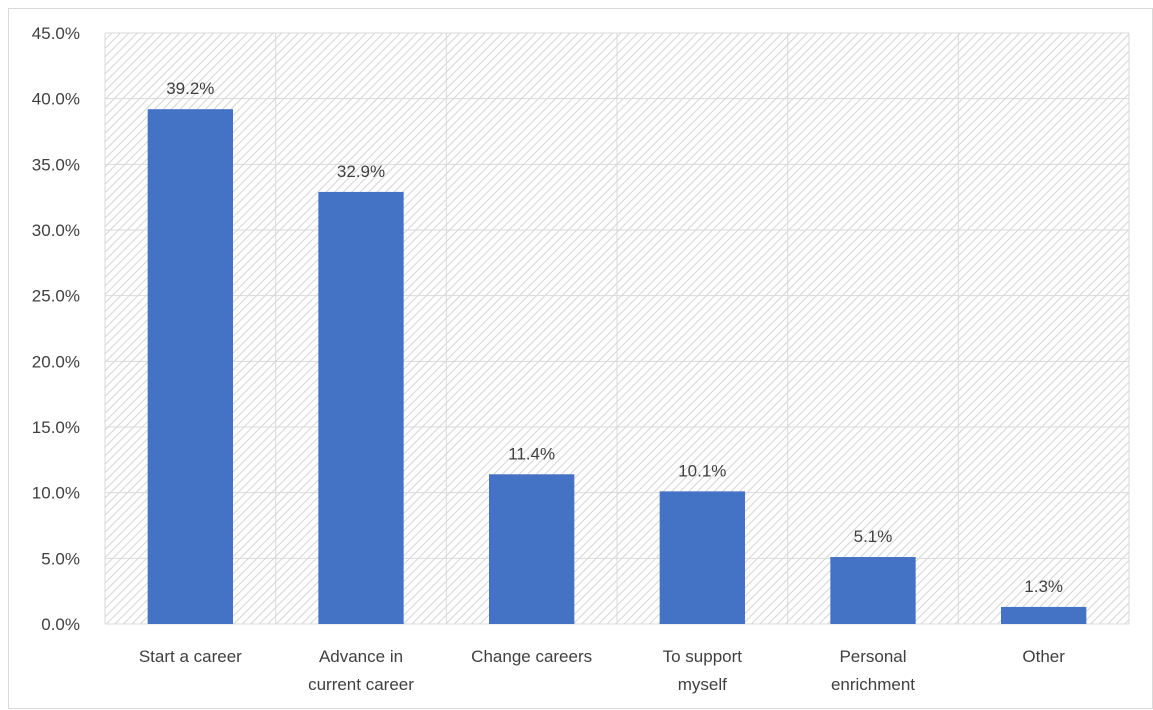  Describe the element at coordinates (56, 427) in the screenshot. I see `y-tick-label: 15.0%` at that location.